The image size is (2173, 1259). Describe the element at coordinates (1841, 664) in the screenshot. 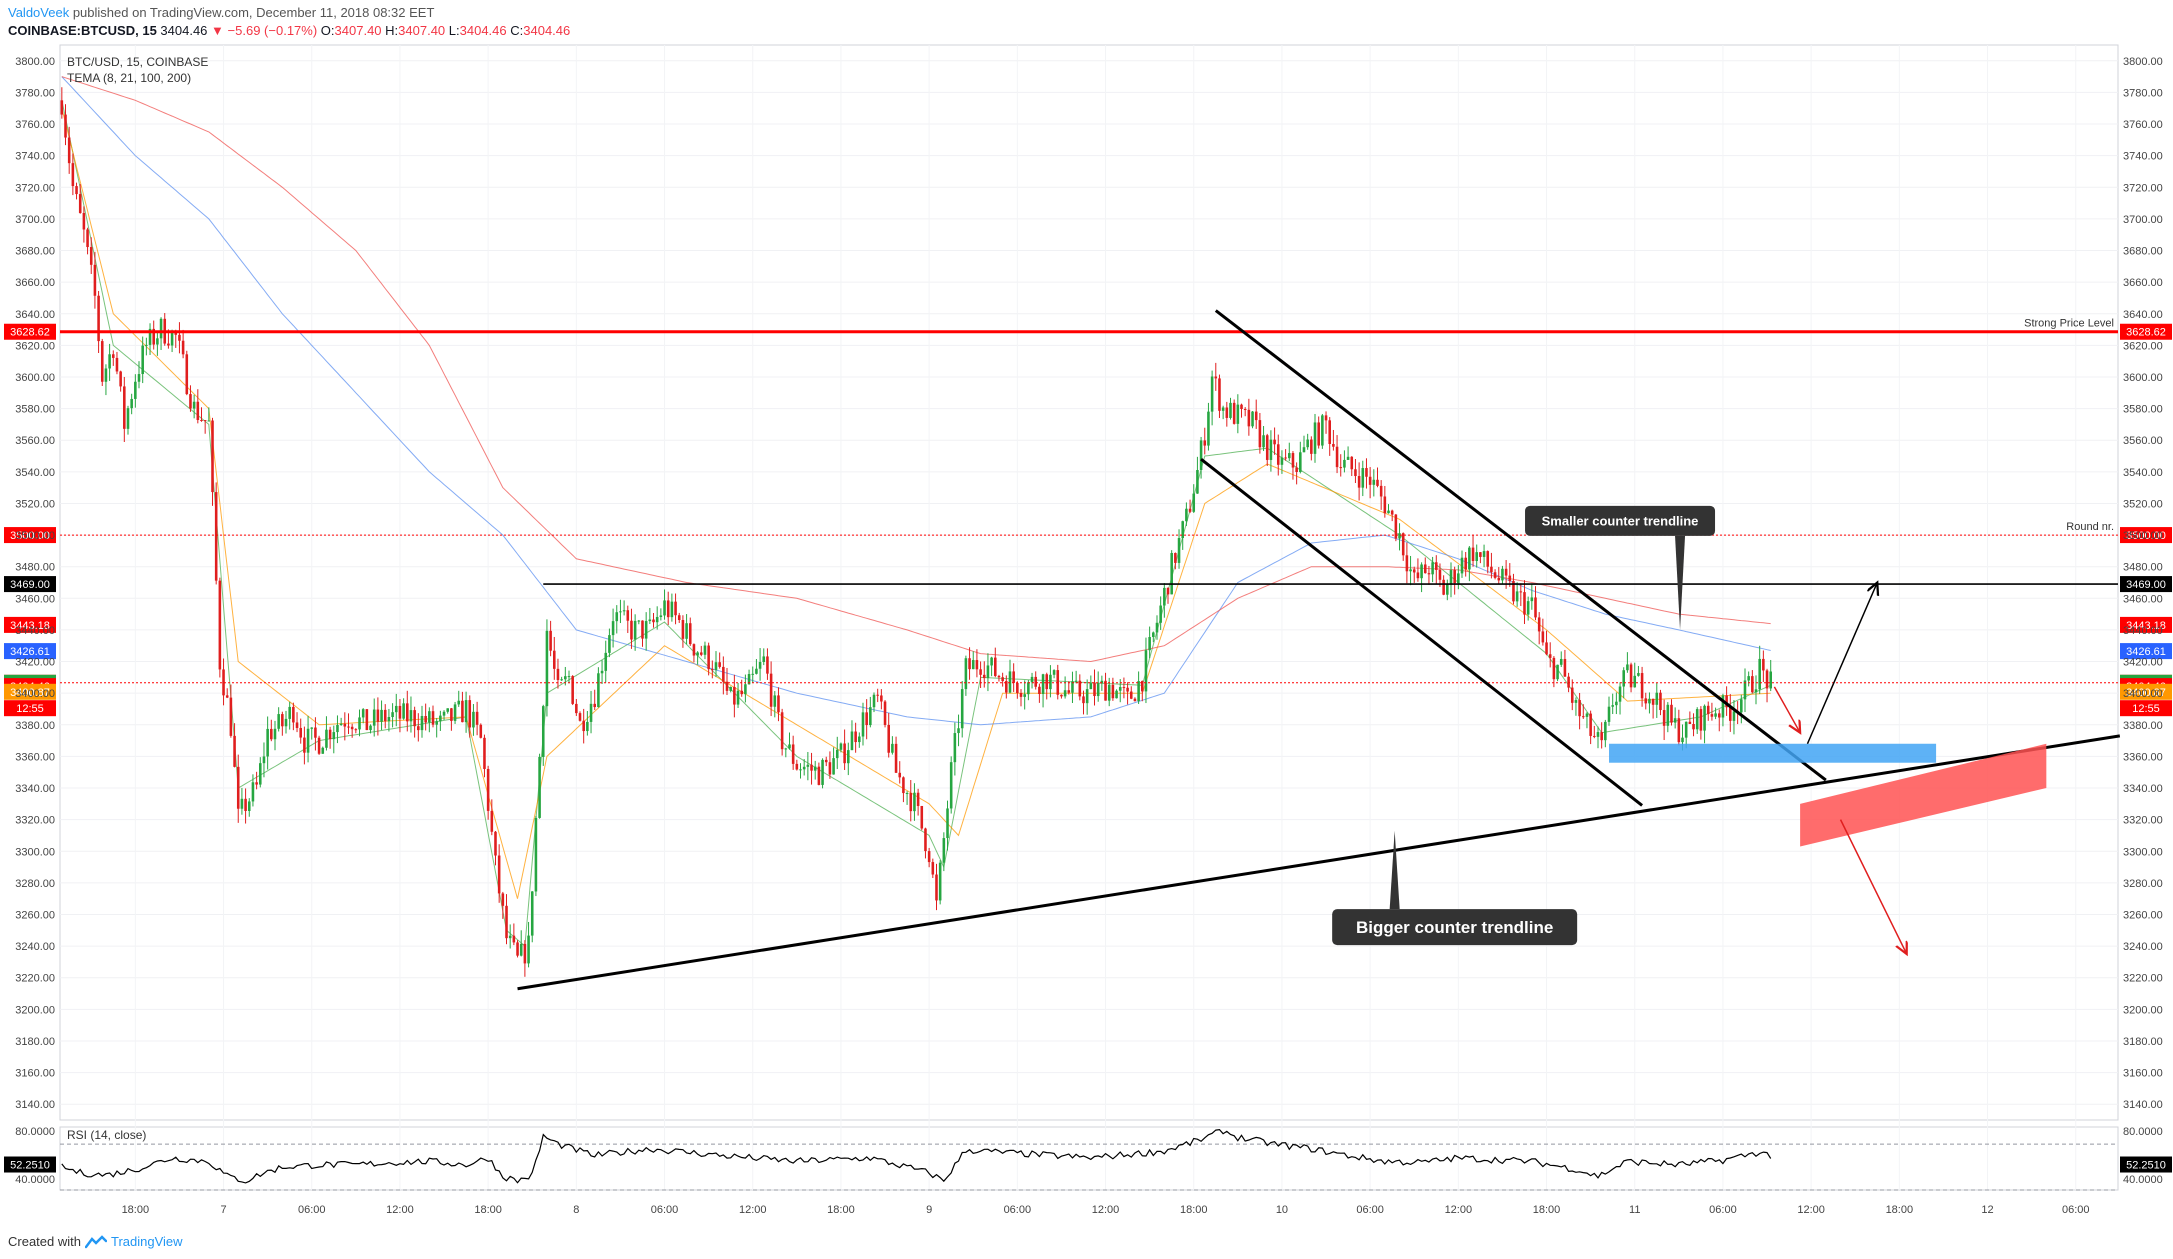

I see `black-up-arrow` at that location.